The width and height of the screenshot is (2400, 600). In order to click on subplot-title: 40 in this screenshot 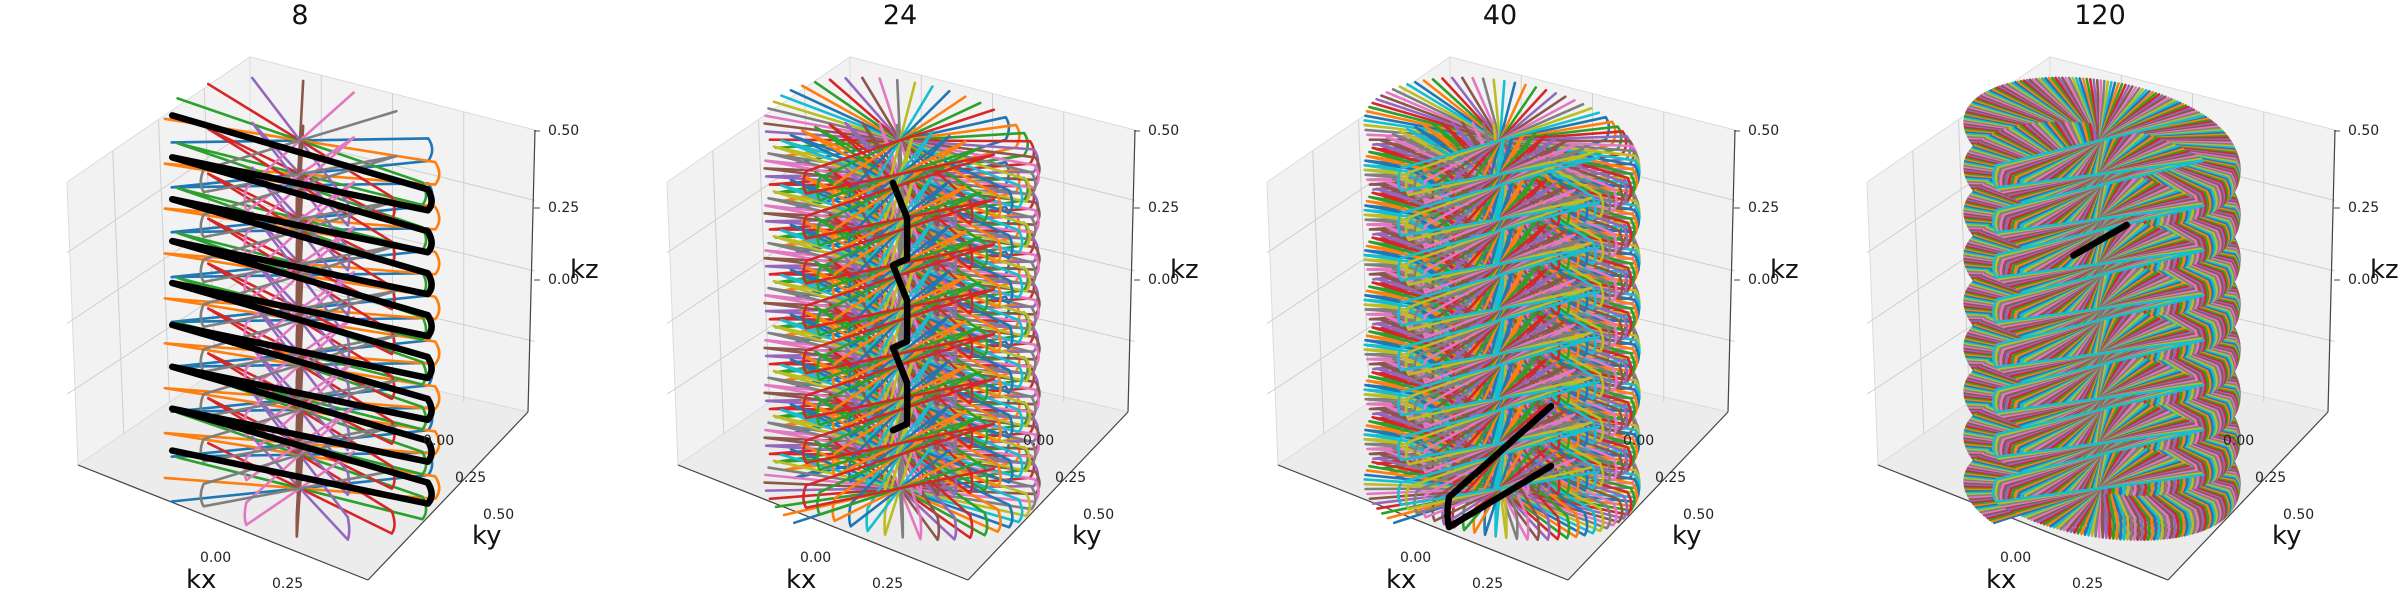, I will do `click(1500, 15)`.